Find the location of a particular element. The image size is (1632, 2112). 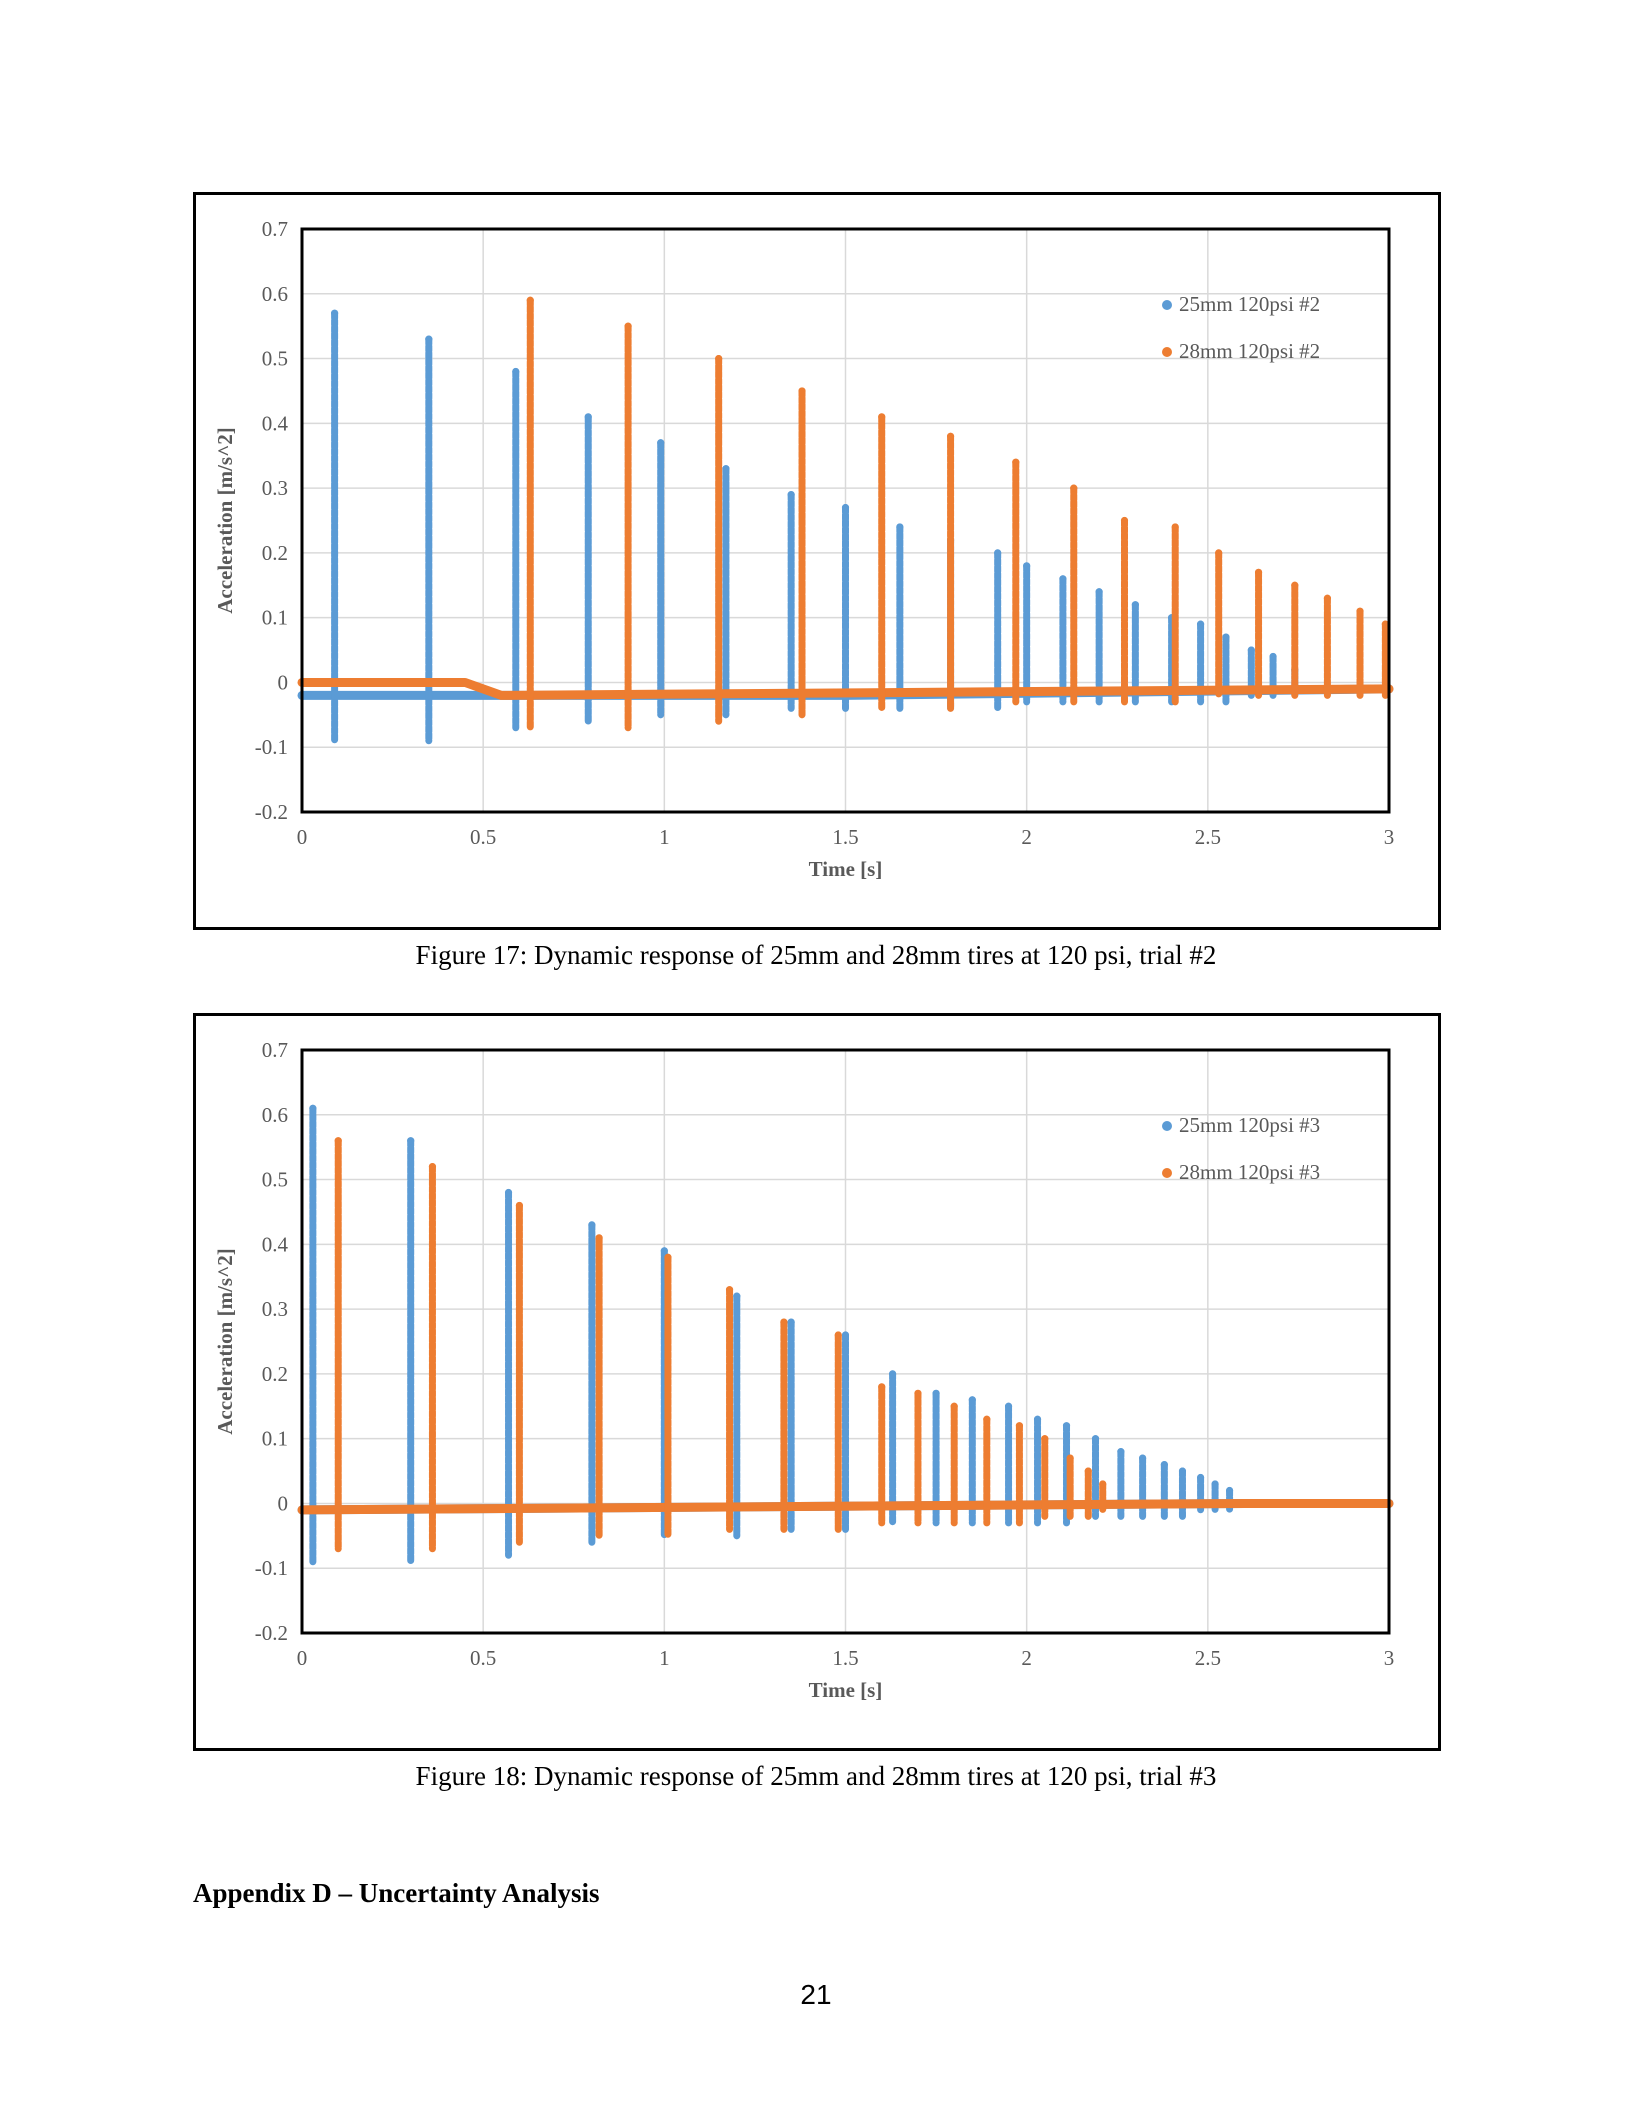

page-number: 21 is located at coordinates (816, 1994).